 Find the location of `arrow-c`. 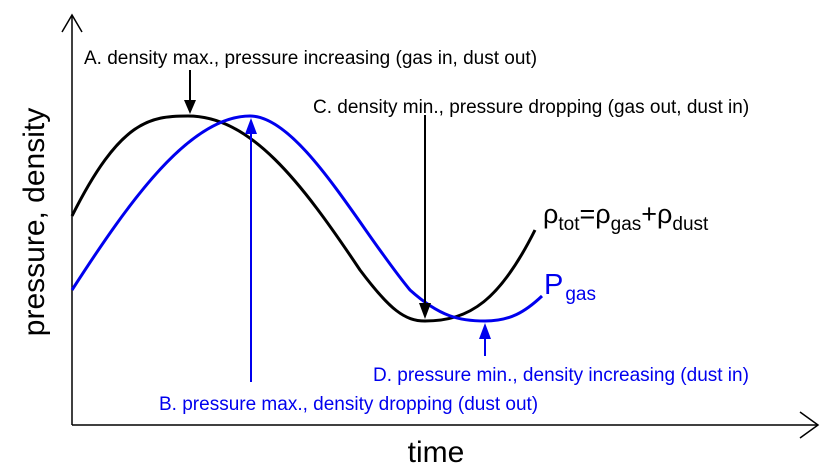

arrow-c is located at coordinates (425, 217).